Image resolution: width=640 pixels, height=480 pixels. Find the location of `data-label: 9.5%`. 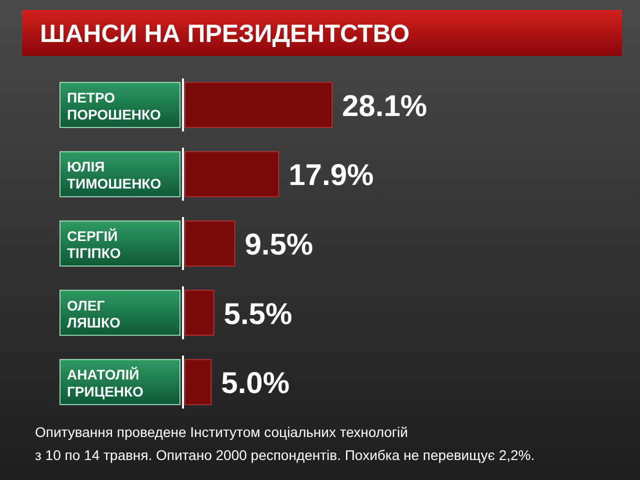

data-label: 9.5% is located at coordinates (279, 245).